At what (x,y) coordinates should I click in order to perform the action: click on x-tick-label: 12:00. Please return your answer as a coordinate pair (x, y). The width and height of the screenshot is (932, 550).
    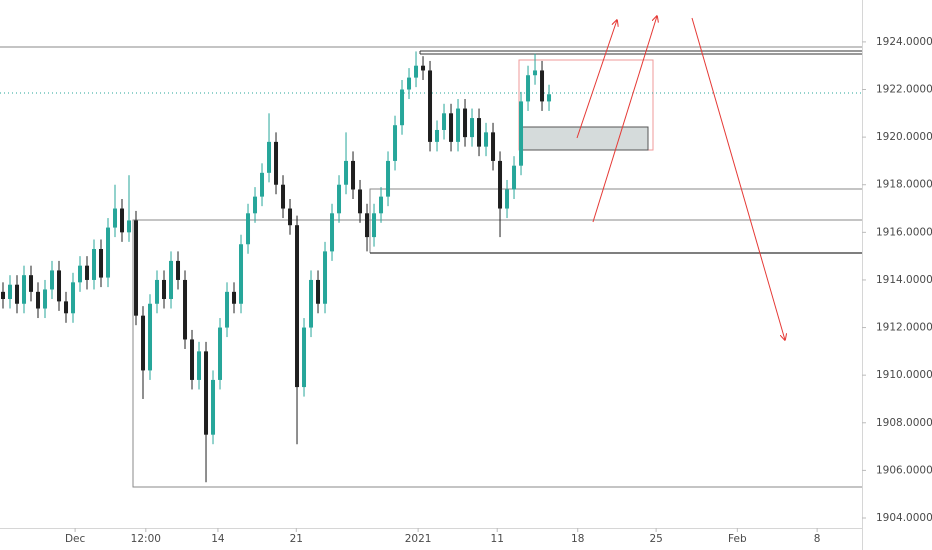
    Looking at the image, I should click on (146, 539).